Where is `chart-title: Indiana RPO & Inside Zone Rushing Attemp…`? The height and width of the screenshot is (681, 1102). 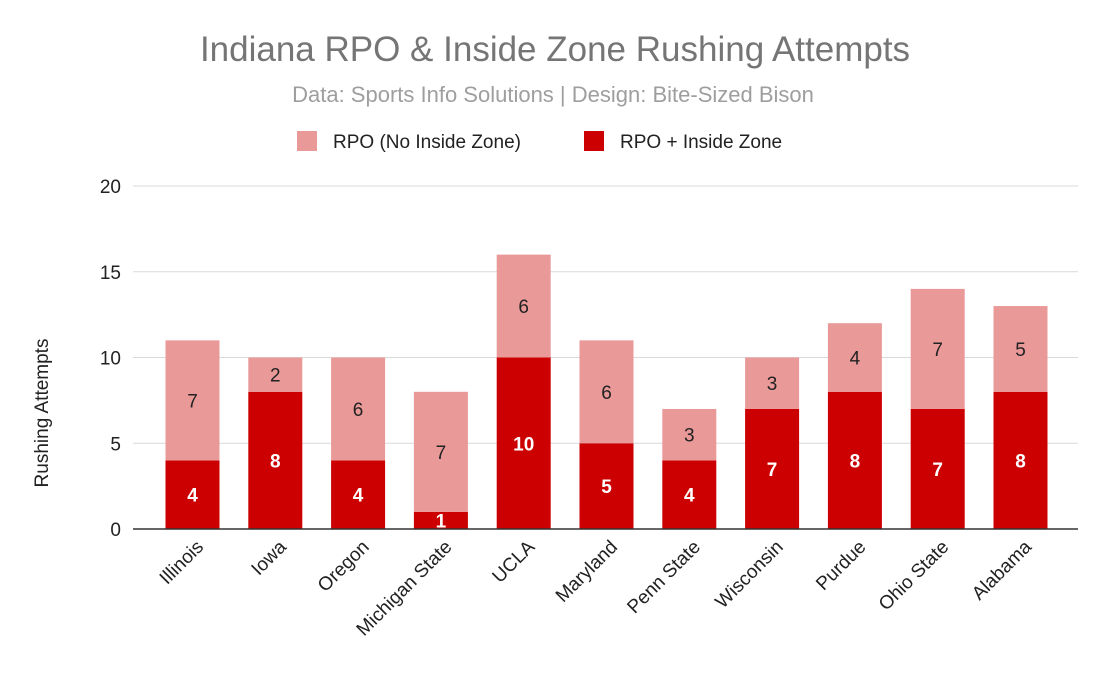
chart-title: Indiana RPO & Inside Zone Rushing Attemp… is located at coordinates (555, 49).